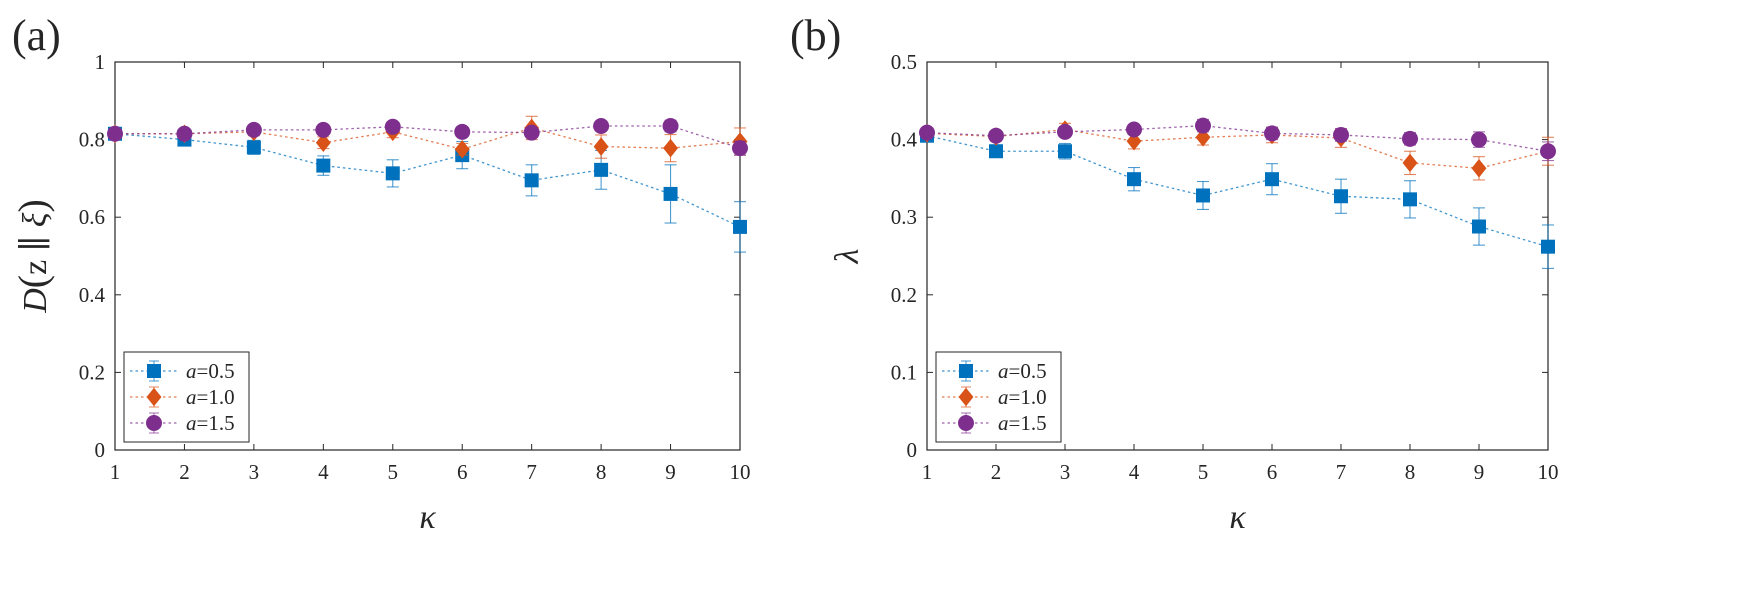 The image size is (1756, 609). What do you see at coordinates (35, 251) in the screenshot?
I see `y-title-body: z ∥` at bounding box center [35, 251].